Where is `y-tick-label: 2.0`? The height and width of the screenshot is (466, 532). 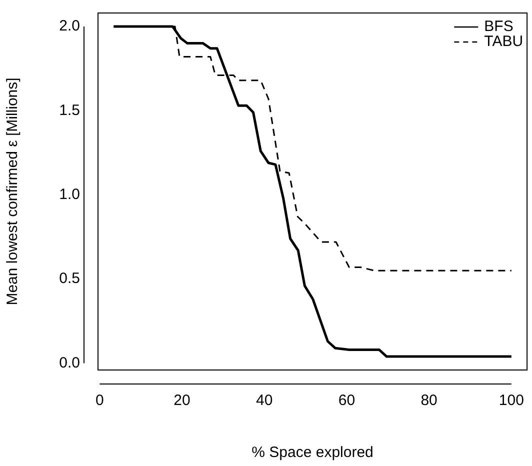 y-tick-label: 2.0 is located at coordinates (69, 26).